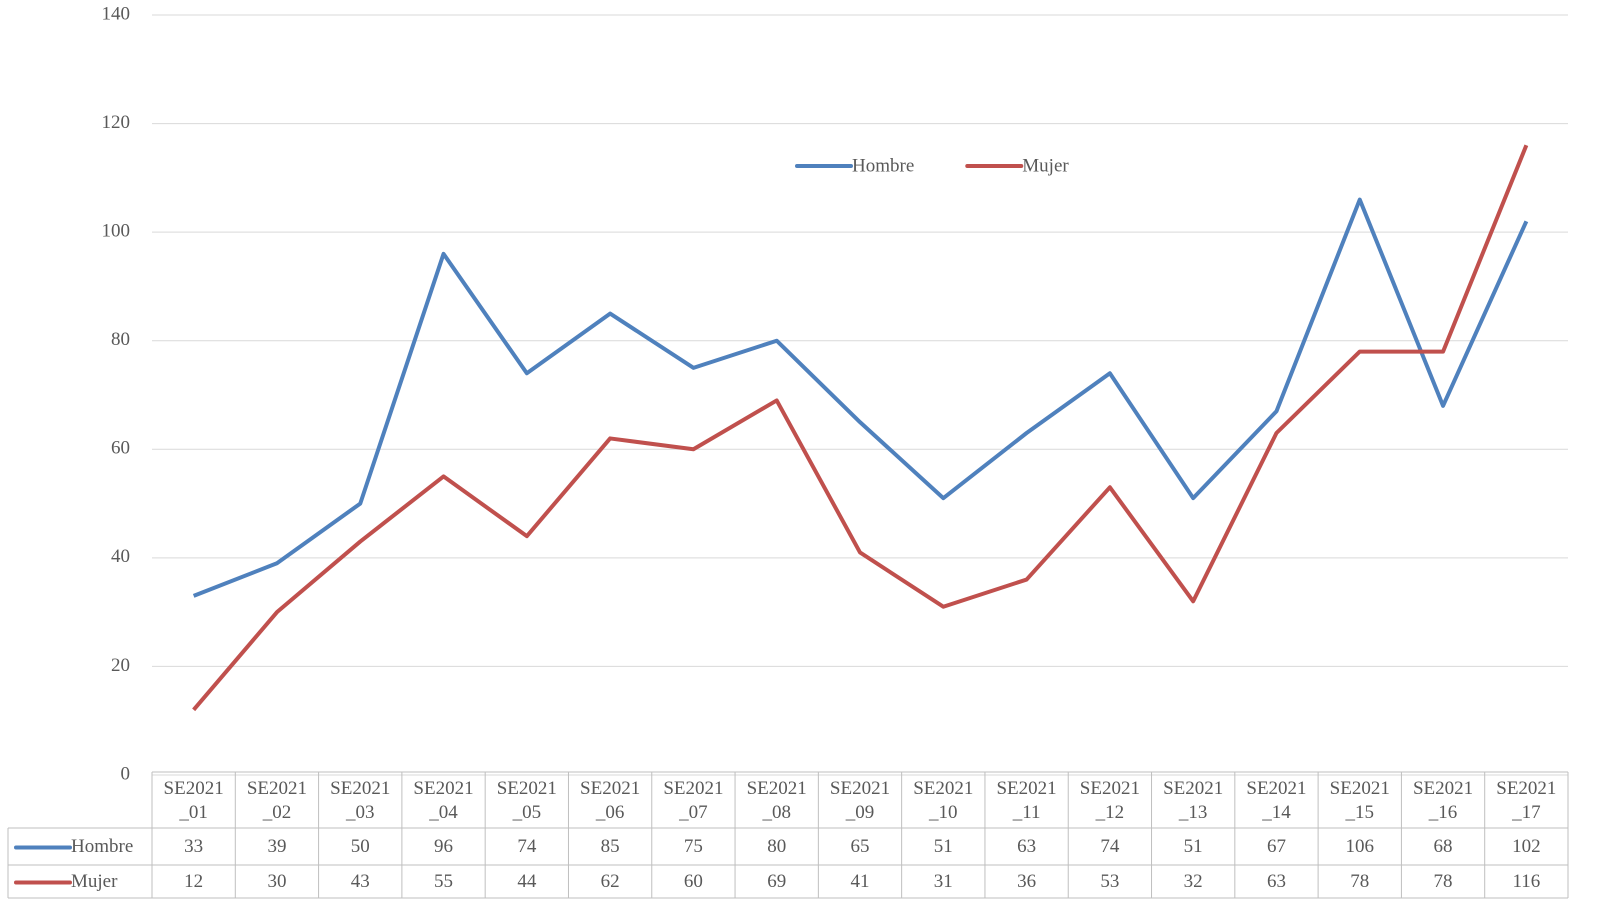 The width and height of the screenshot is (1614, 920). I want to click on x-tick-label-part: _02, so click(277, 812).